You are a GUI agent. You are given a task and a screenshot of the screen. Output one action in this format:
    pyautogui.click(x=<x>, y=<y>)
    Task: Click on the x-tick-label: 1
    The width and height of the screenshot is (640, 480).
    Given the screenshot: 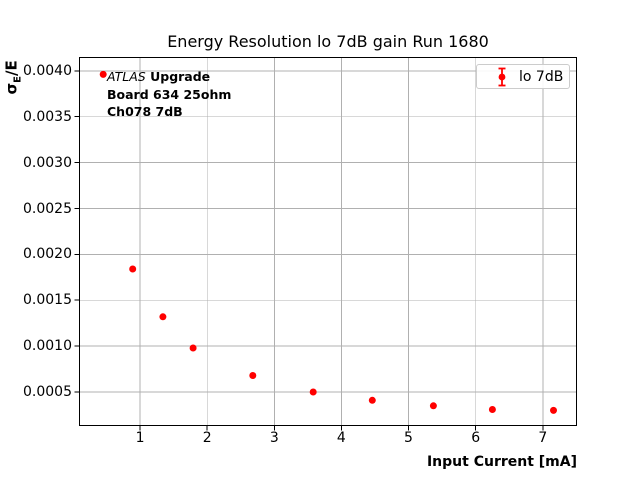 What is the action you would take?
    pyautogui.click(x=140, y=438)
    